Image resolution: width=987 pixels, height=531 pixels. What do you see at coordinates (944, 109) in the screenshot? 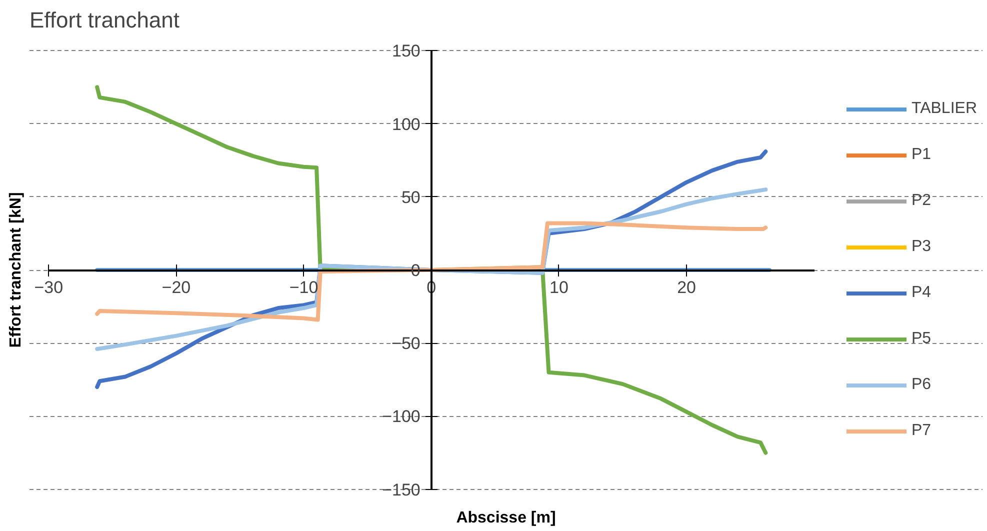
I see `legend-label: TABLIER` at bounding box center [944, 109].